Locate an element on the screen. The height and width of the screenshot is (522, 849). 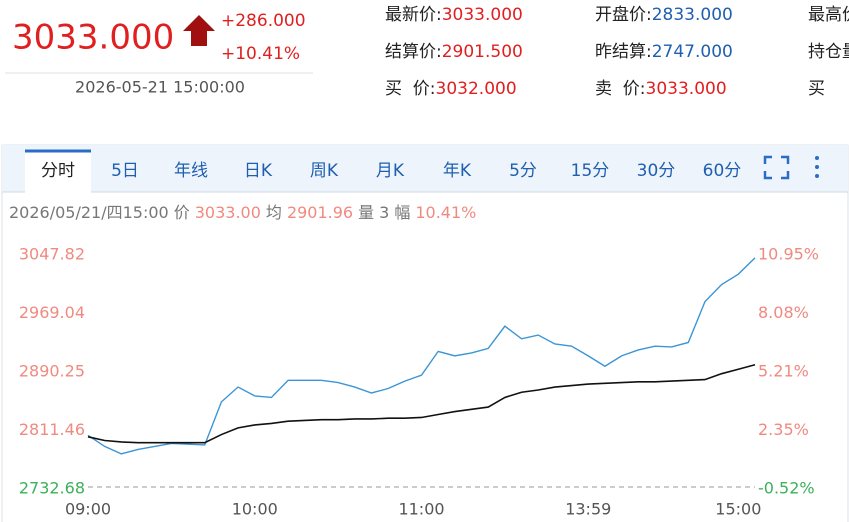
quote-item: 开盘价:2833.000 is located at coordinates (664, 15).